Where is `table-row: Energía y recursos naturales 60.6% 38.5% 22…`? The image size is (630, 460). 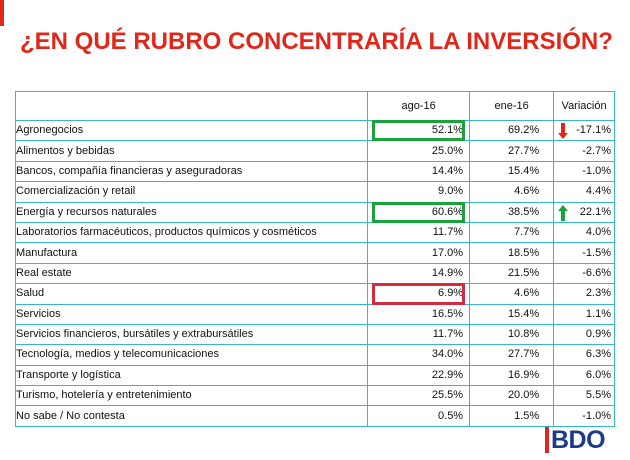 table-row: Energía y recursos naturales 60.6% 38.5% 22… is located at coordinates (314, 212).